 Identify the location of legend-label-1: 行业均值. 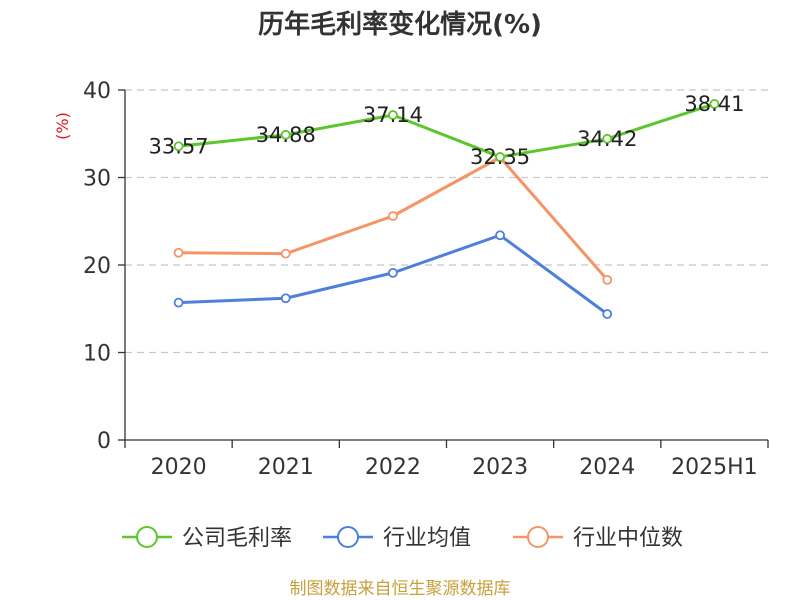
(427, 538).